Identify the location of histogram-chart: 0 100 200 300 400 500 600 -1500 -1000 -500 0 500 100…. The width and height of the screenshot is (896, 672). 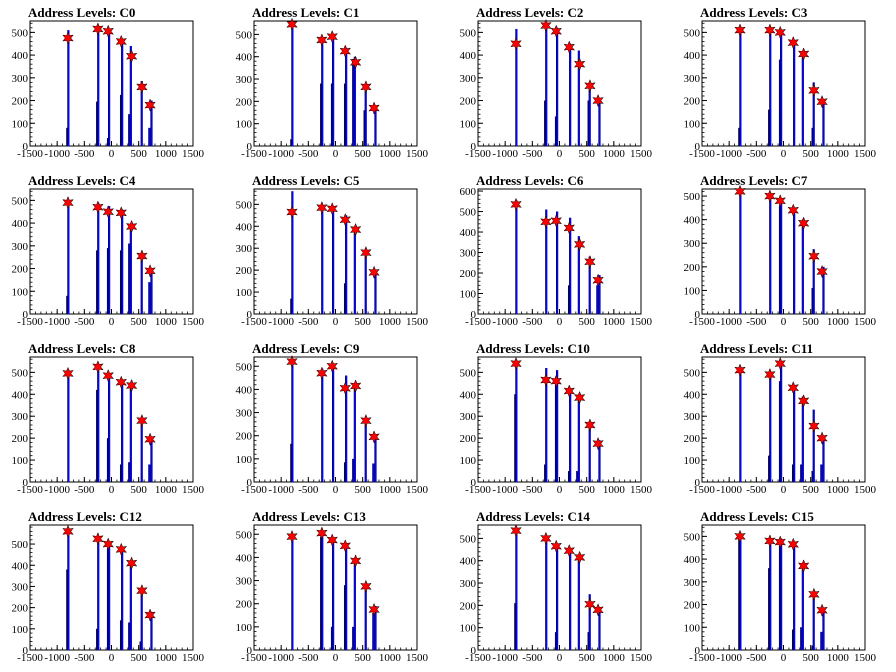
(556, 257).